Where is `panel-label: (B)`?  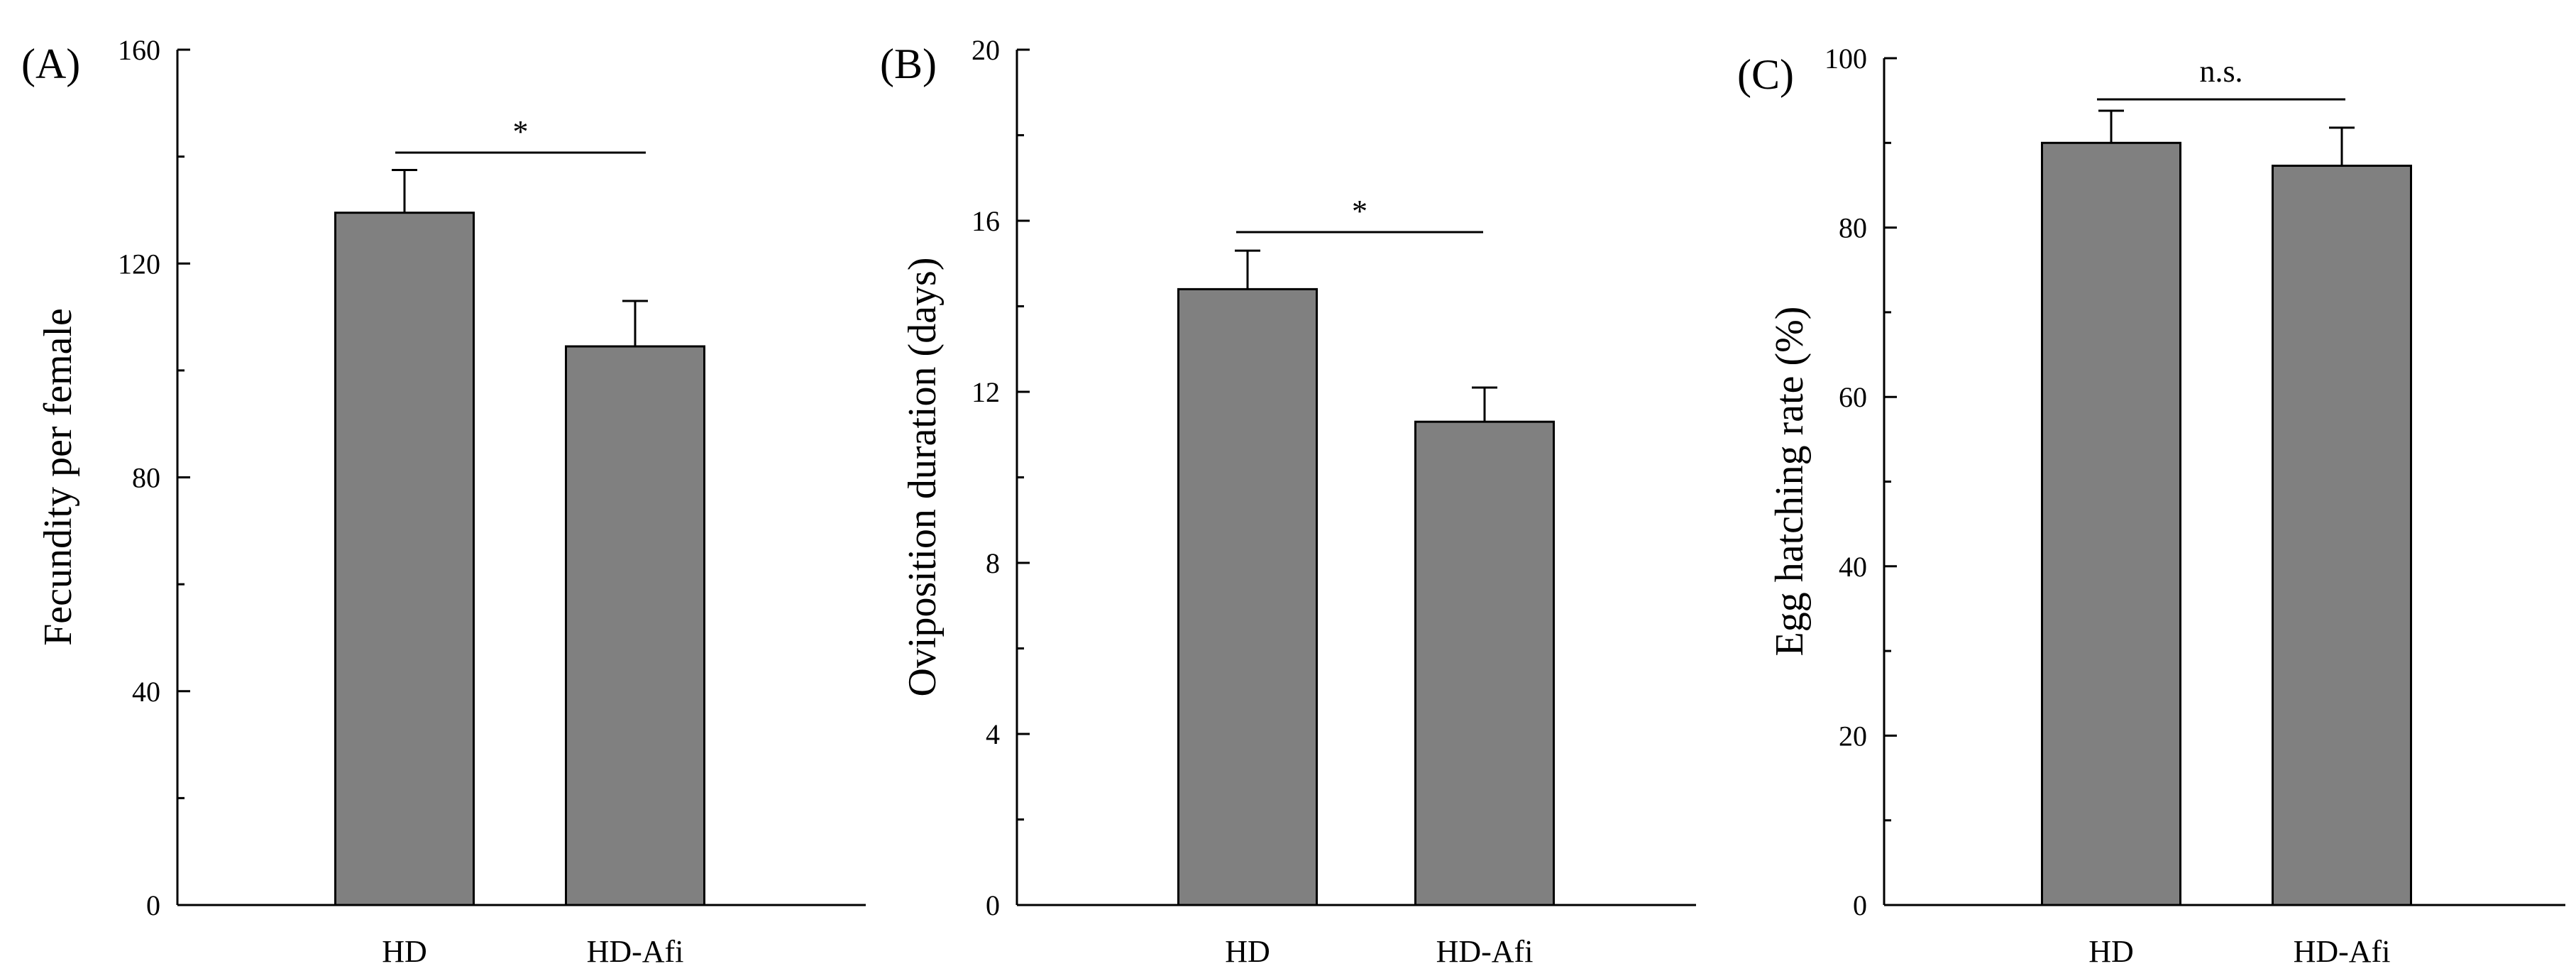
panel-label: (B) is located at coordinates (908, 63).